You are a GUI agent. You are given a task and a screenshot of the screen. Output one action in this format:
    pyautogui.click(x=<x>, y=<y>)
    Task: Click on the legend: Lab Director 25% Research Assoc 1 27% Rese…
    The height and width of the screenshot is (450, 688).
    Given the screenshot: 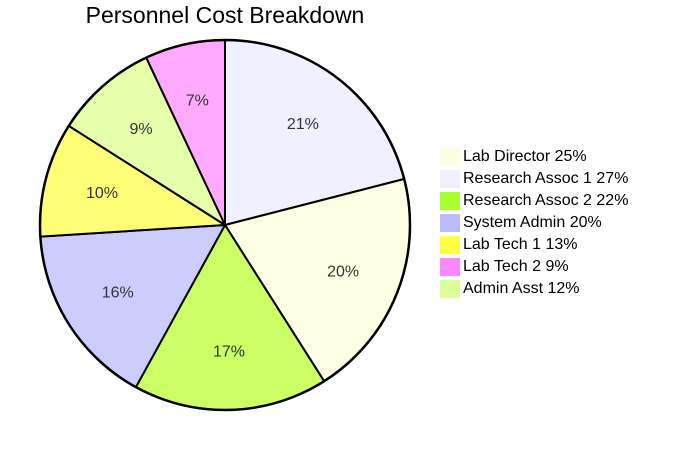 What is the action you would take?
    pyautogui.click(x=534, y=223)
    